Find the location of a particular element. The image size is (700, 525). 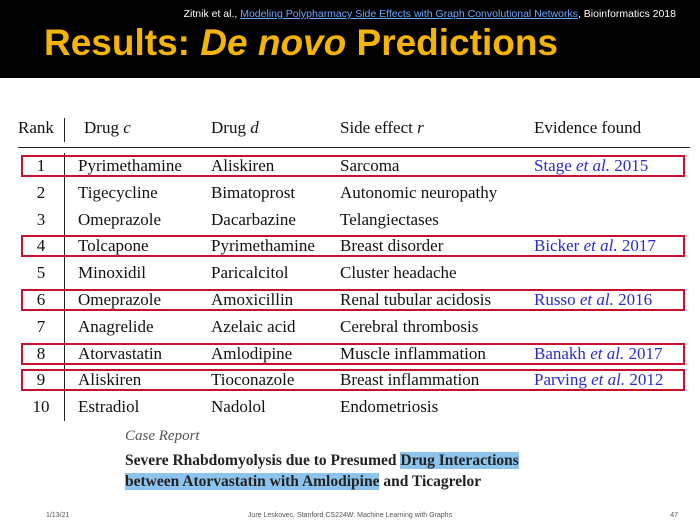

drug-d-cell: Amlodipine is located at coordinates (252, 353).